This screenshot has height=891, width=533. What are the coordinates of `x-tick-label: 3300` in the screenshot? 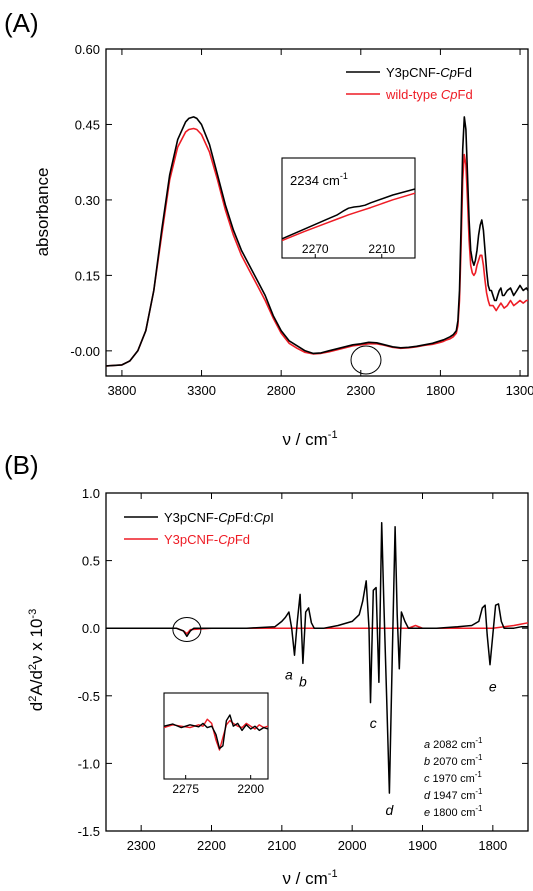 It's located at (201, 390).